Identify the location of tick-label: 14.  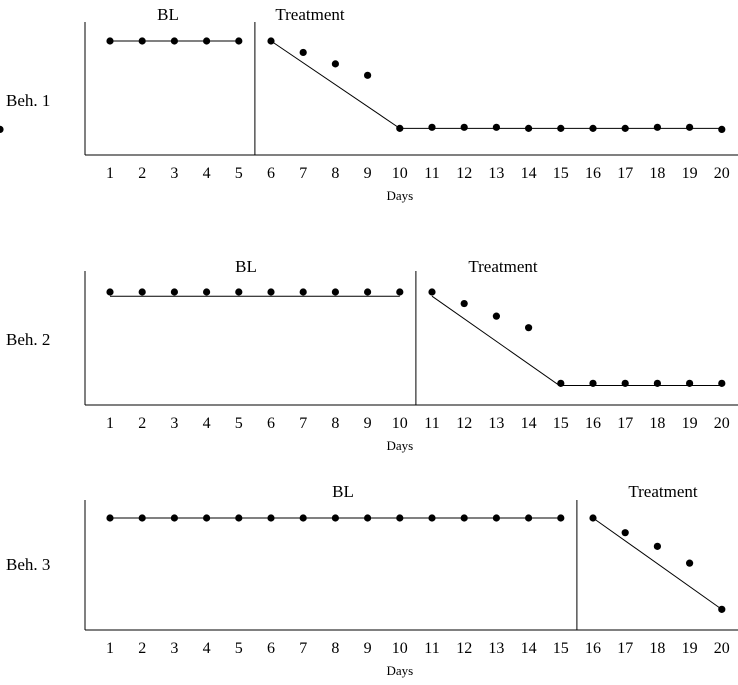
(529, 423).